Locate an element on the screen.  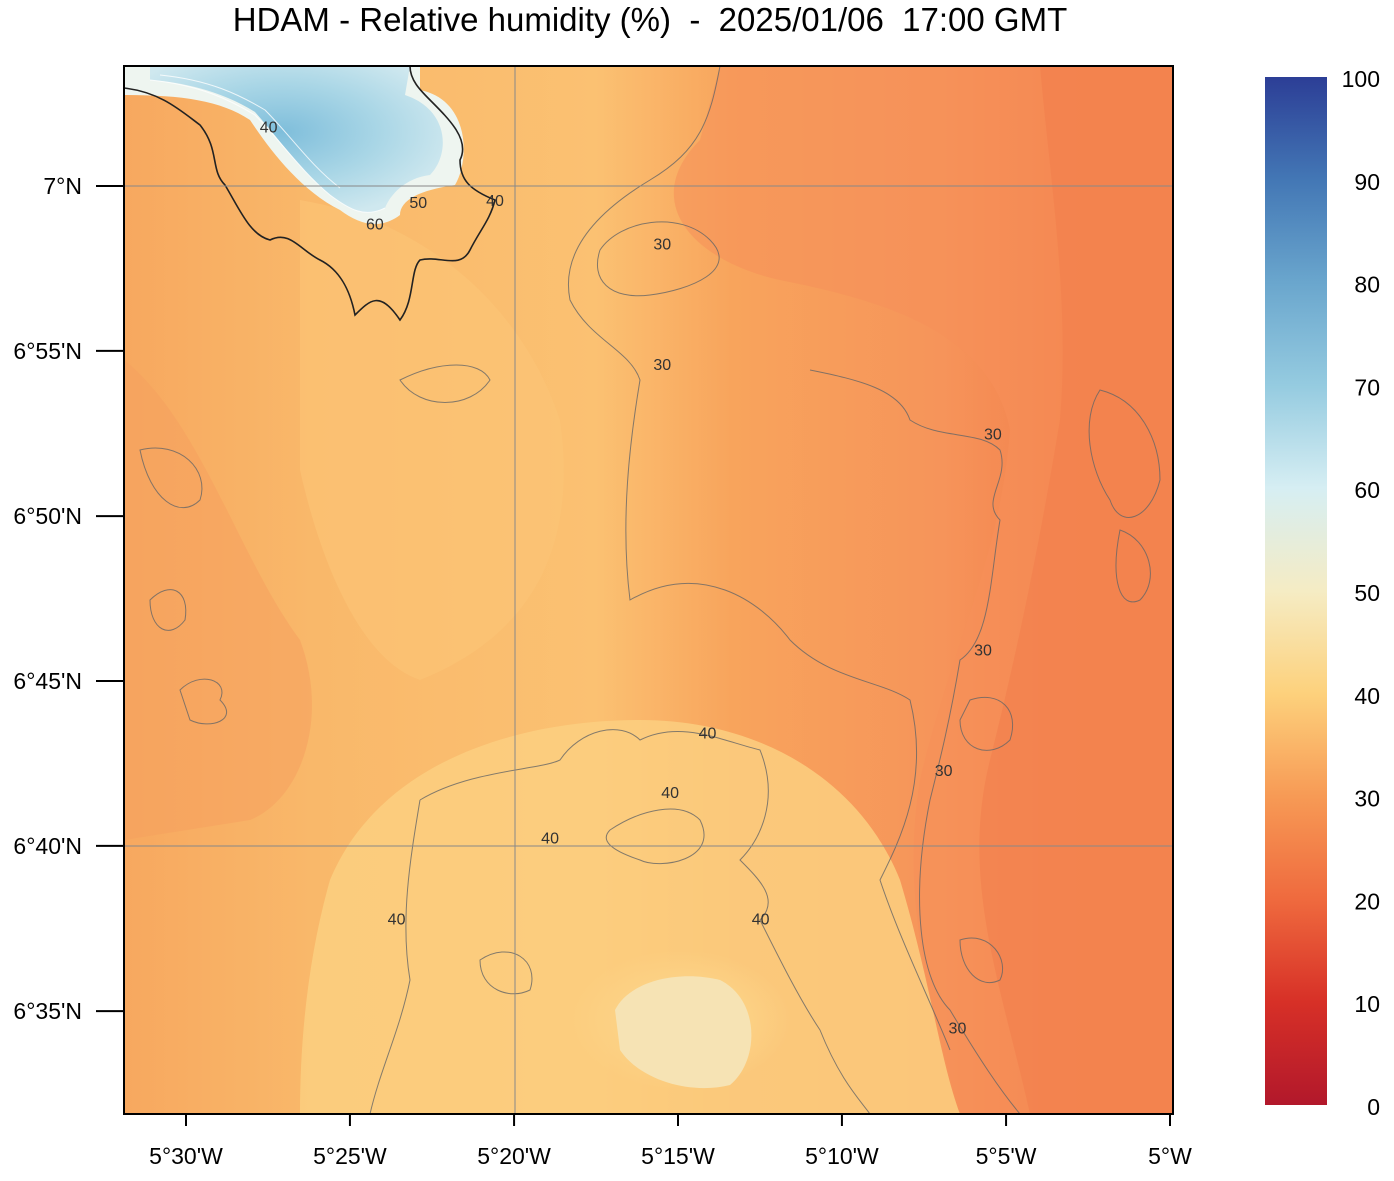
colorbar-label: 30 is located at coordinates (1367, 799).